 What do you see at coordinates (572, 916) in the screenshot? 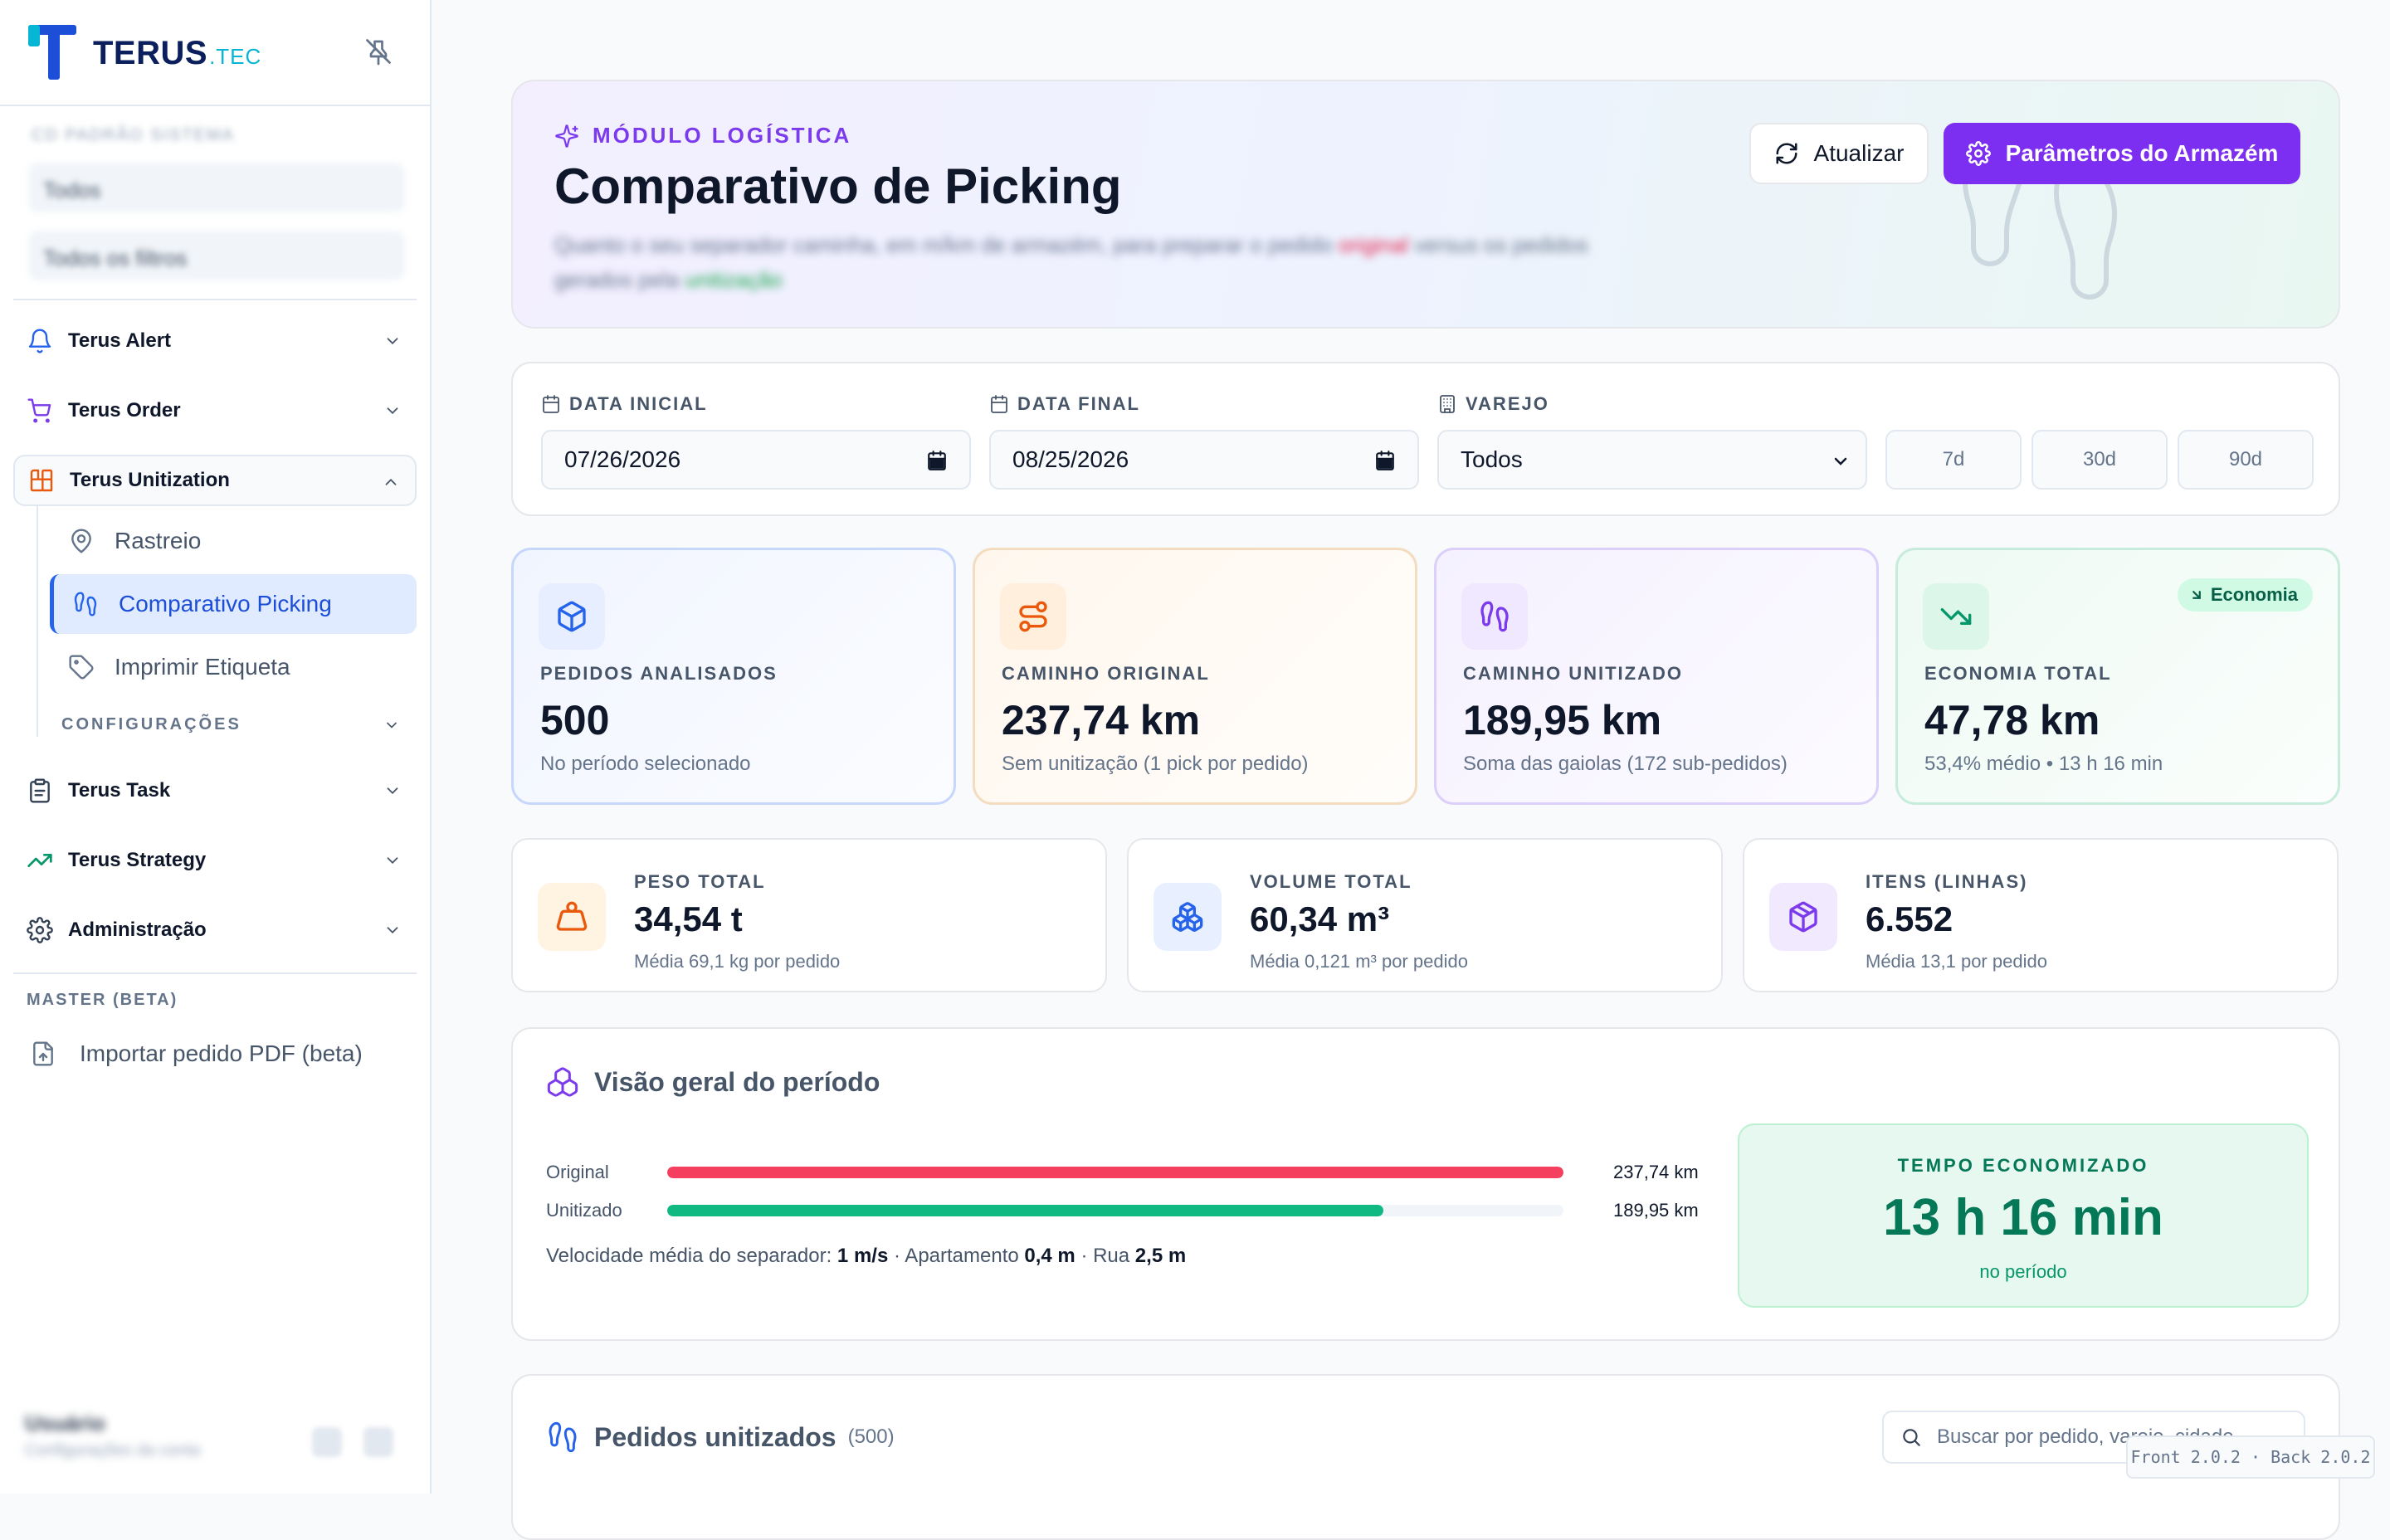
I see `weight-icon` at bounding box center [572, 916].